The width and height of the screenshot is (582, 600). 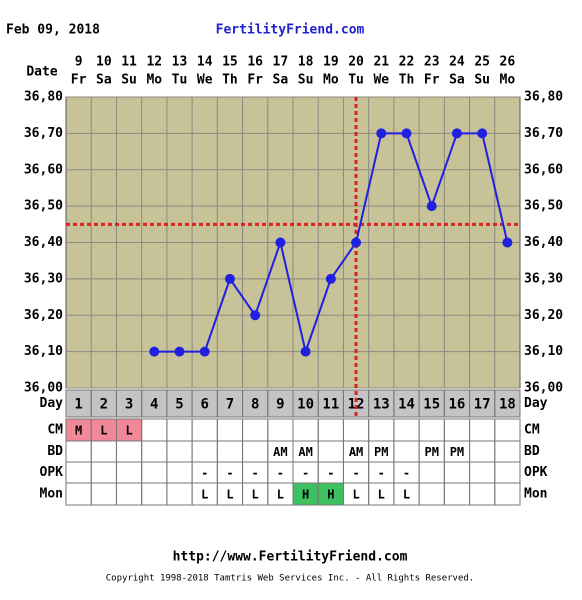 I want to click on row-label-right: OPK, so click(x=536, y=472).